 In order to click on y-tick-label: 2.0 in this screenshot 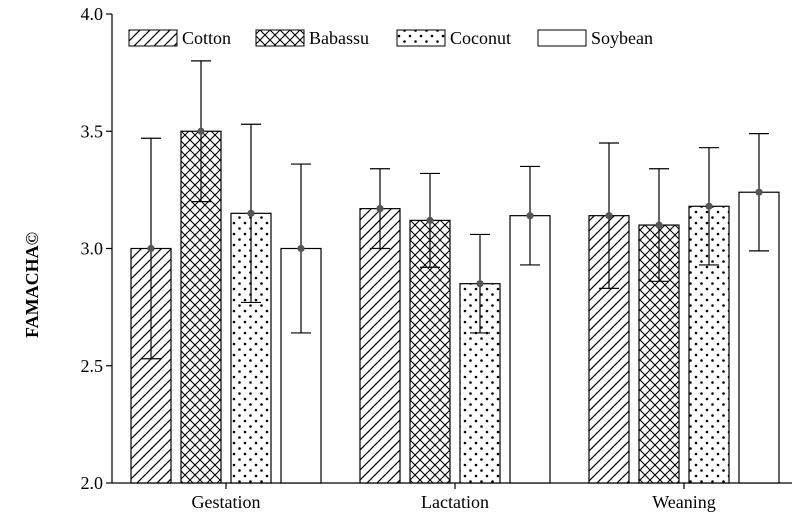, I will do `click(92, 483)`.